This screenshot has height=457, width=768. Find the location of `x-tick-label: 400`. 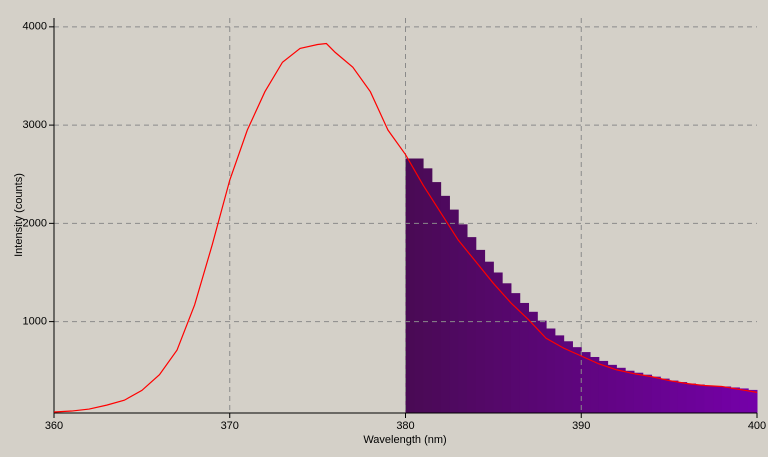

x-tick-label: 400 is located at coordinates (757, 426).